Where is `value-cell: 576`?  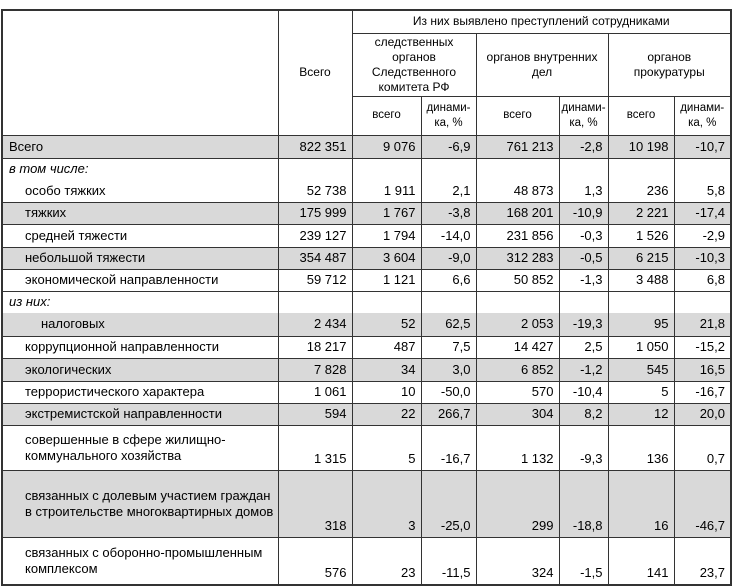
value-cell: 576 is located at coordinates (315, 561).